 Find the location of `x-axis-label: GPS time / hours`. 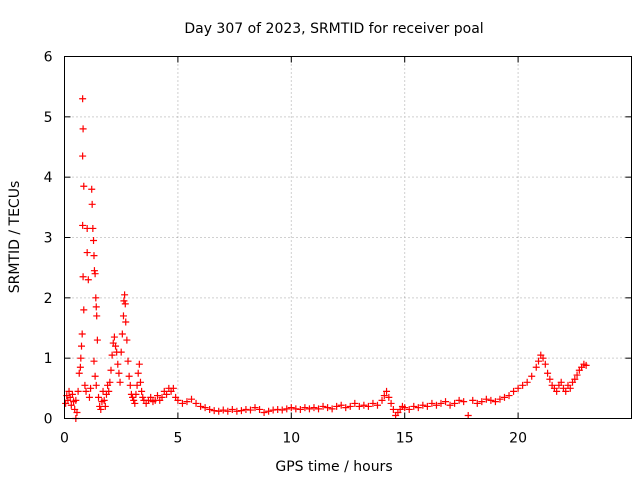

x-axis-label: GPS time / hours is located at coordinates (333, 467).